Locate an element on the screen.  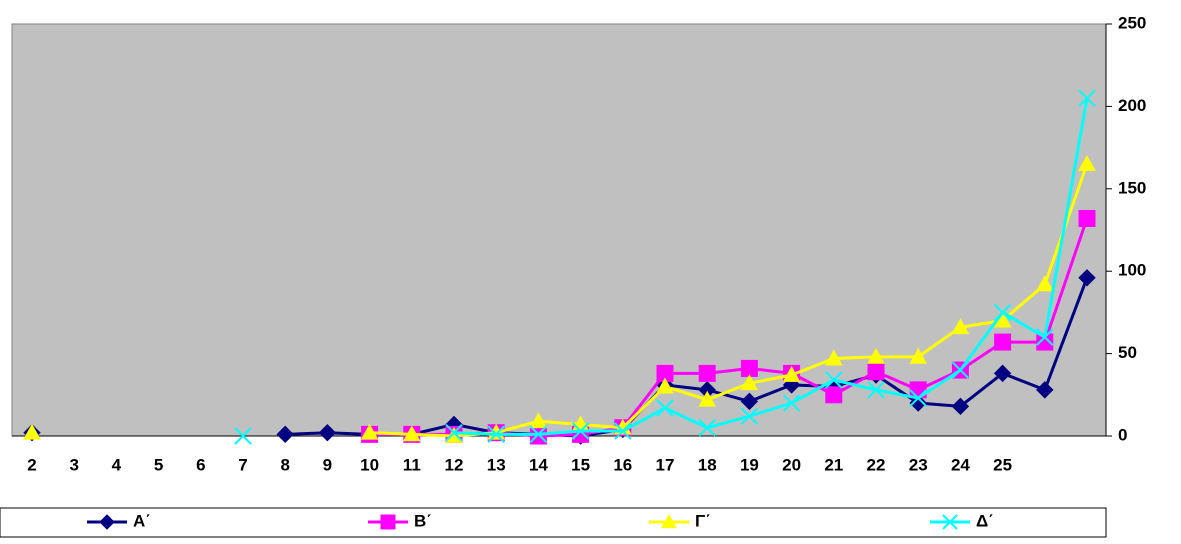
legend is located at coordinates (553, 522).